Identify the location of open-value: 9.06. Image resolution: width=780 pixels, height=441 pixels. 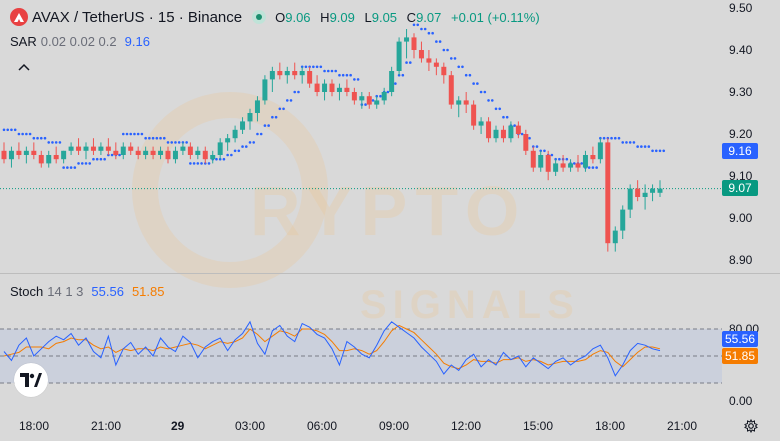
(298, 17).